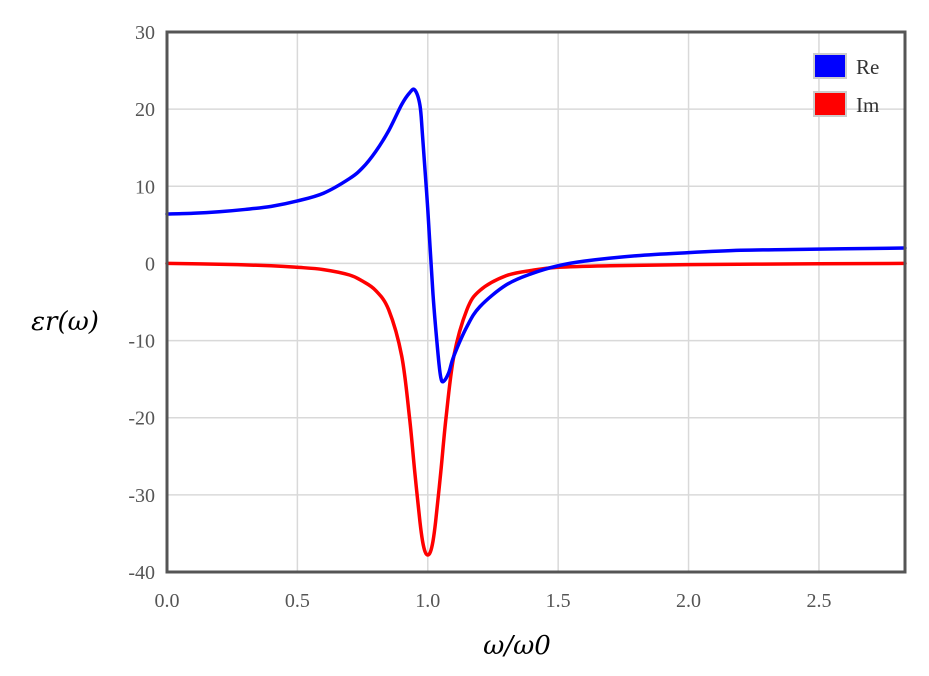  Describe the element at coordinates (150, 264) in the screenshot. I see `y-tick-label: 0` at that location.